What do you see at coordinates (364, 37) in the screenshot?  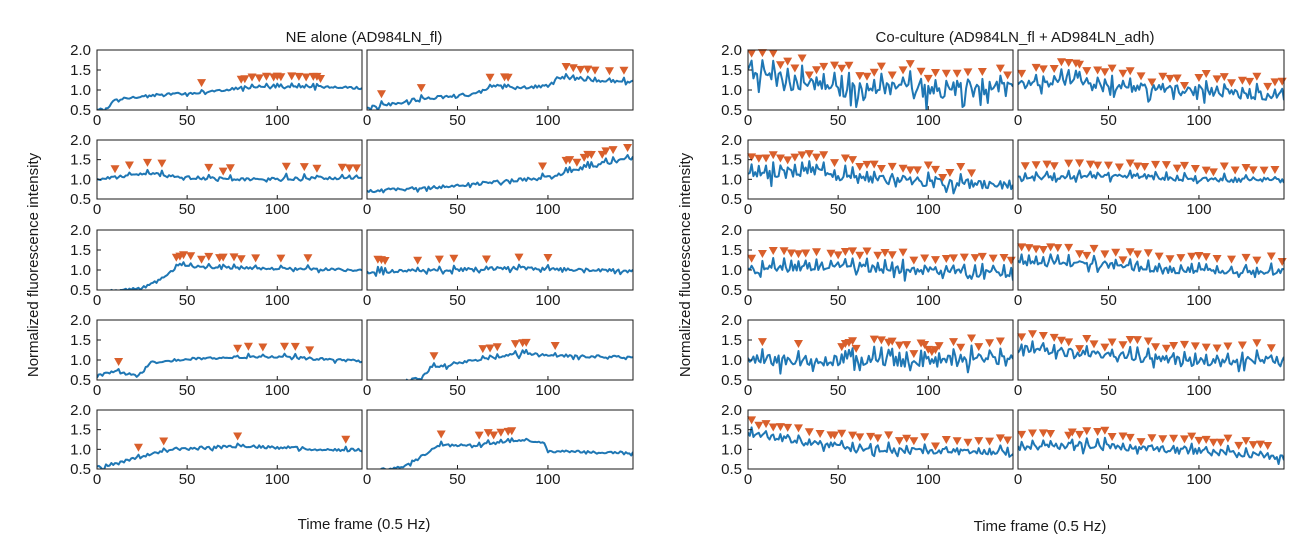 I see `chart-title: NE alone (AD984LN_fl)` at bounding box center [364, 37].